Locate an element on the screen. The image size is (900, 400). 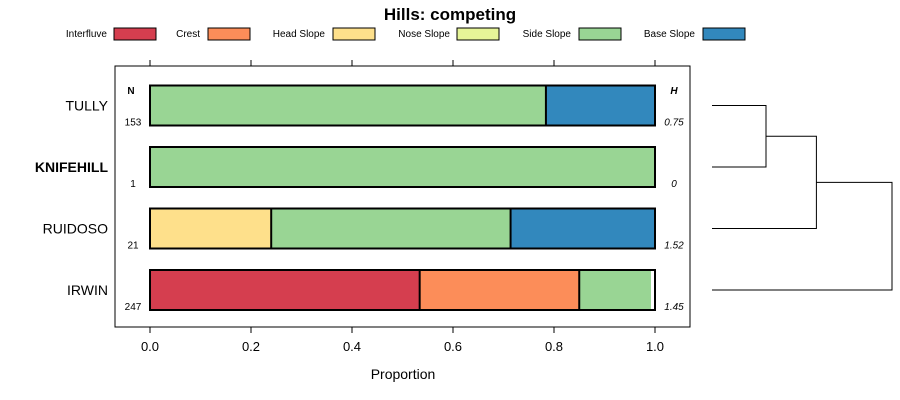
legend-label: Head Slope is located at coordinates (299, 34).